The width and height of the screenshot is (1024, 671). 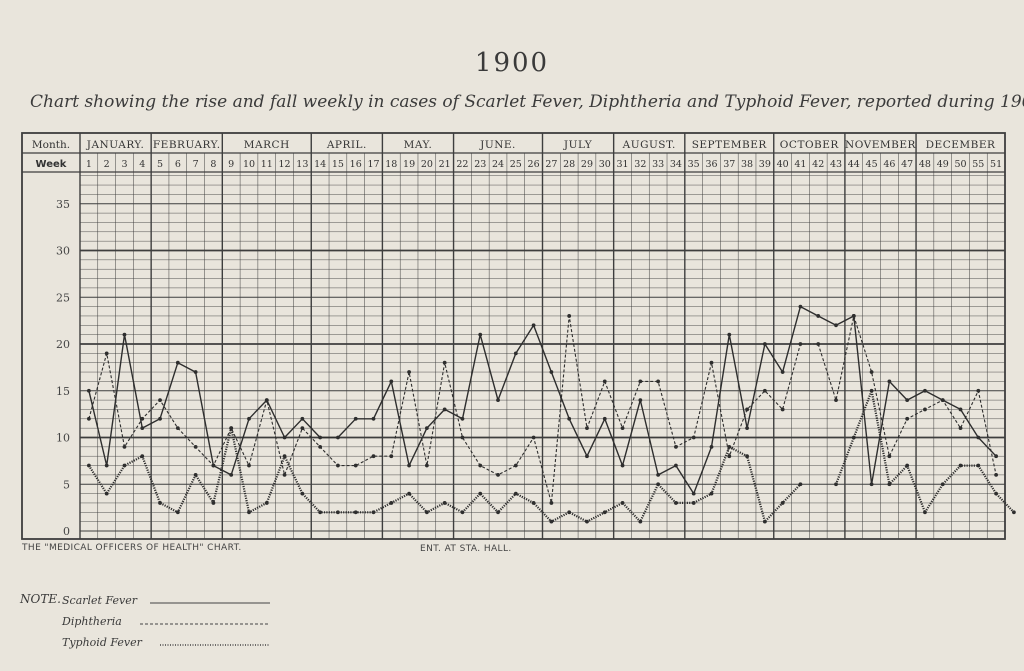 I want to click on month-label: MAY., so click(x=418, y=145).